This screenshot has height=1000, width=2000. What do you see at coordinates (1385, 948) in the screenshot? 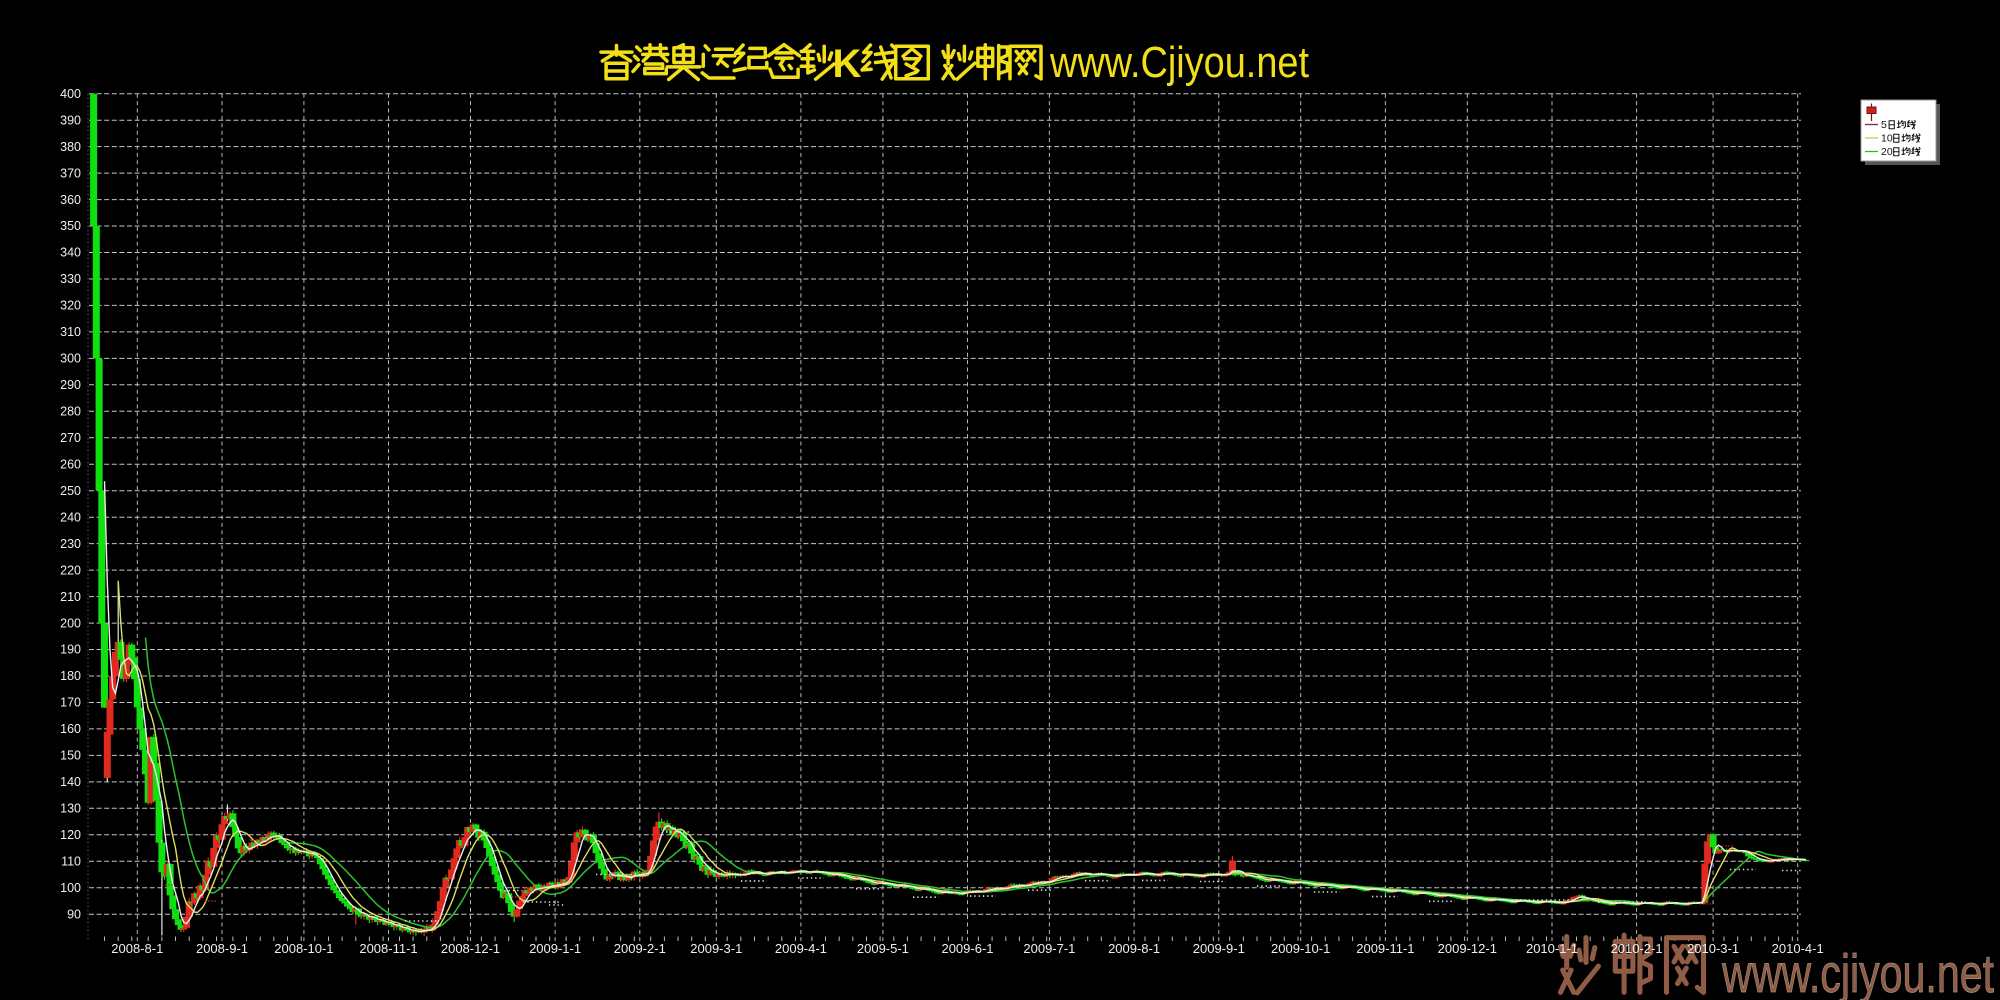
I see `svg-text: 2009-11-1` at bounding box center [1385, 948].